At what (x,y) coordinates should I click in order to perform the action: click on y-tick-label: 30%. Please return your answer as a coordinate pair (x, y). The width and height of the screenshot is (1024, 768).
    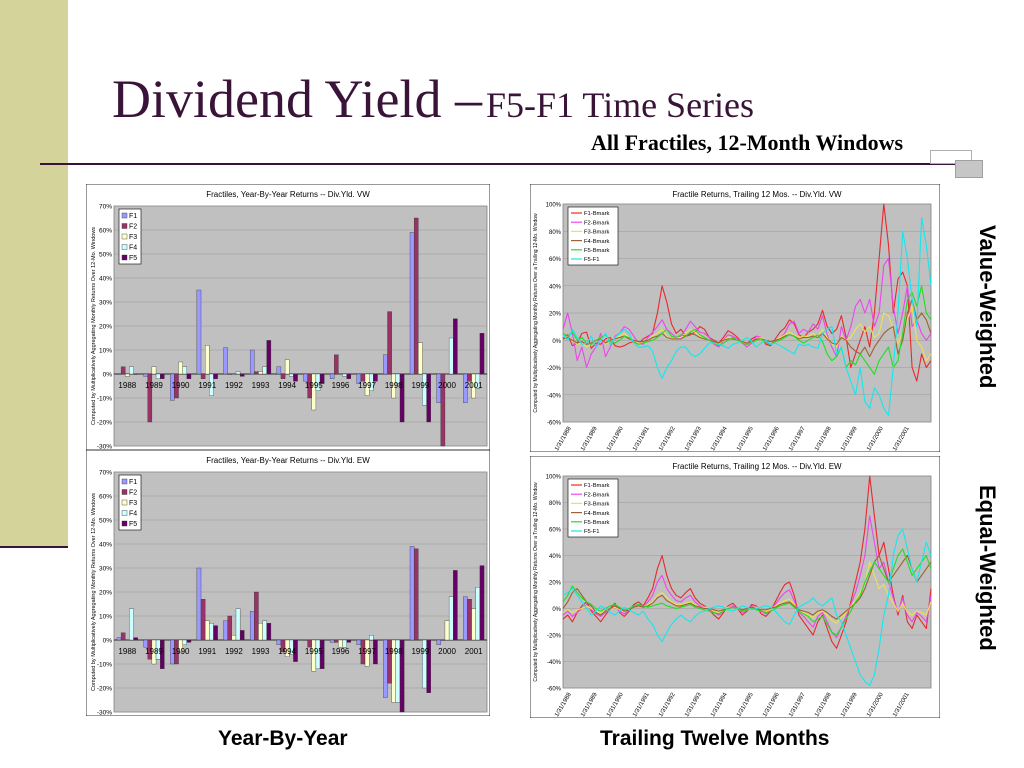
    Looking at the image, I should click on (105, 569).